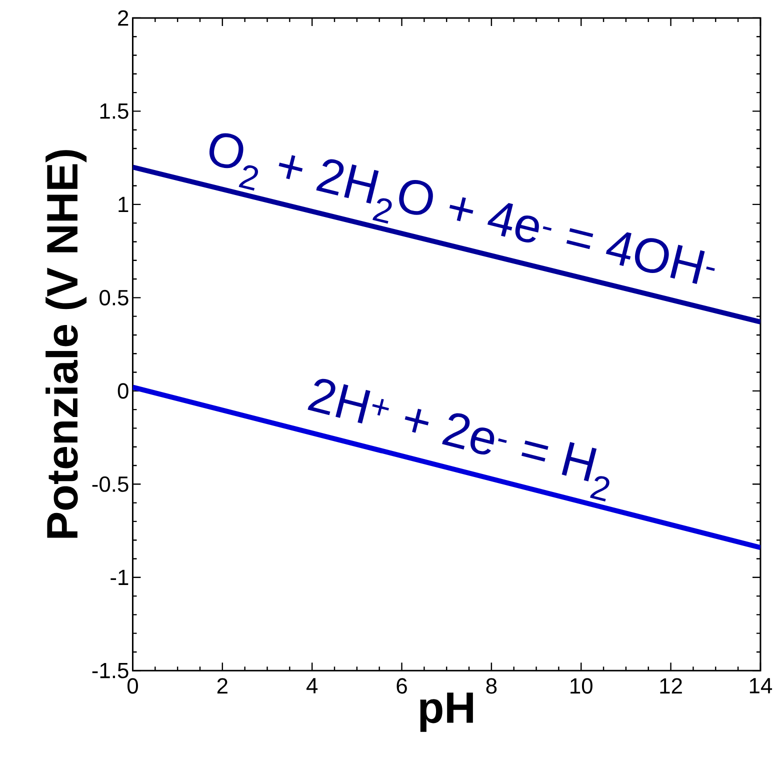 This screenshot has height=765, width=776. I want to click on x-tick-label: 6, so click(401, 686).